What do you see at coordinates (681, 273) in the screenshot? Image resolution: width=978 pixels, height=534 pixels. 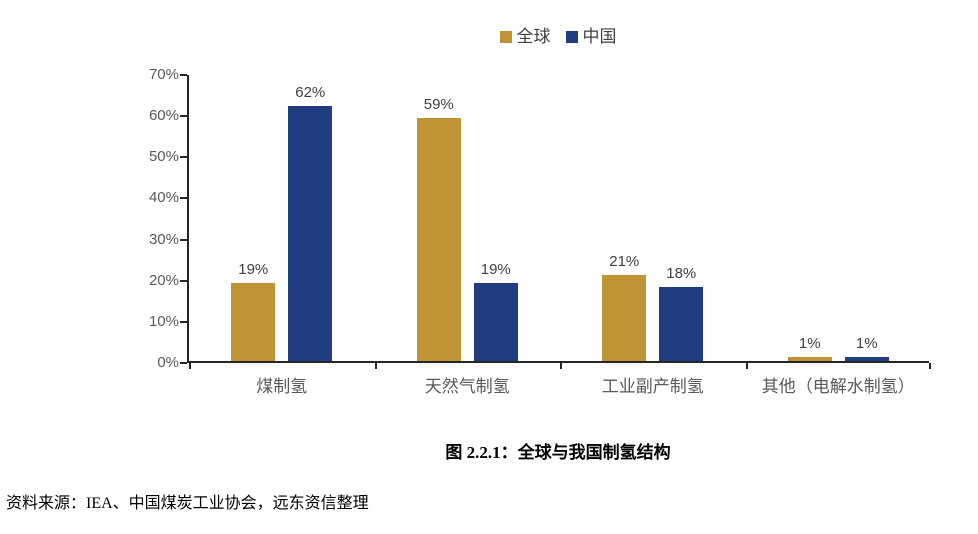 I see `bar-value-label: 18%` at bounding box center [681, 273].